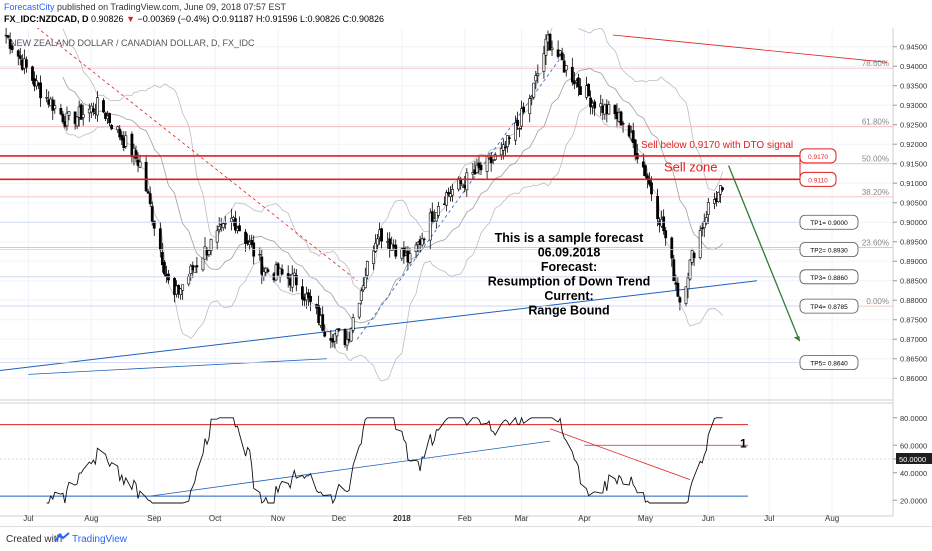  I want to click on oscillator-line, so click(384, 460).